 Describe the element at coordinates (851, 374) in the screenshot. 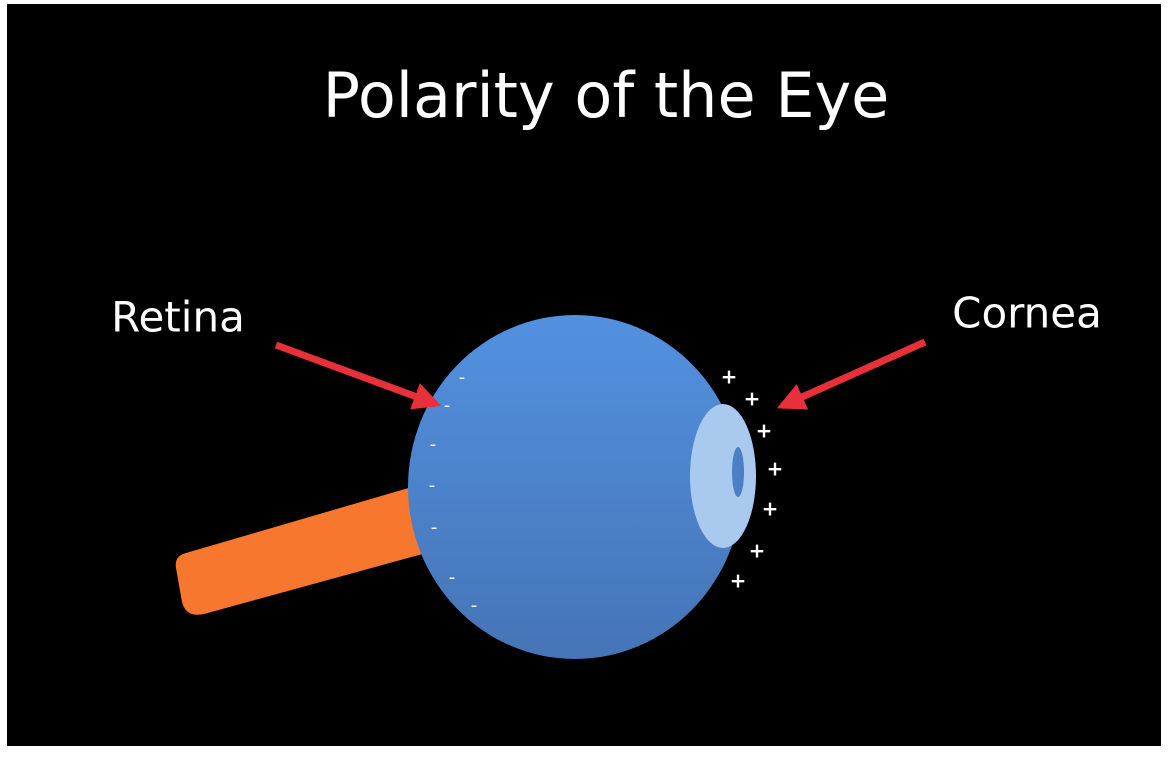

I see `cornea-arrow` at that location.